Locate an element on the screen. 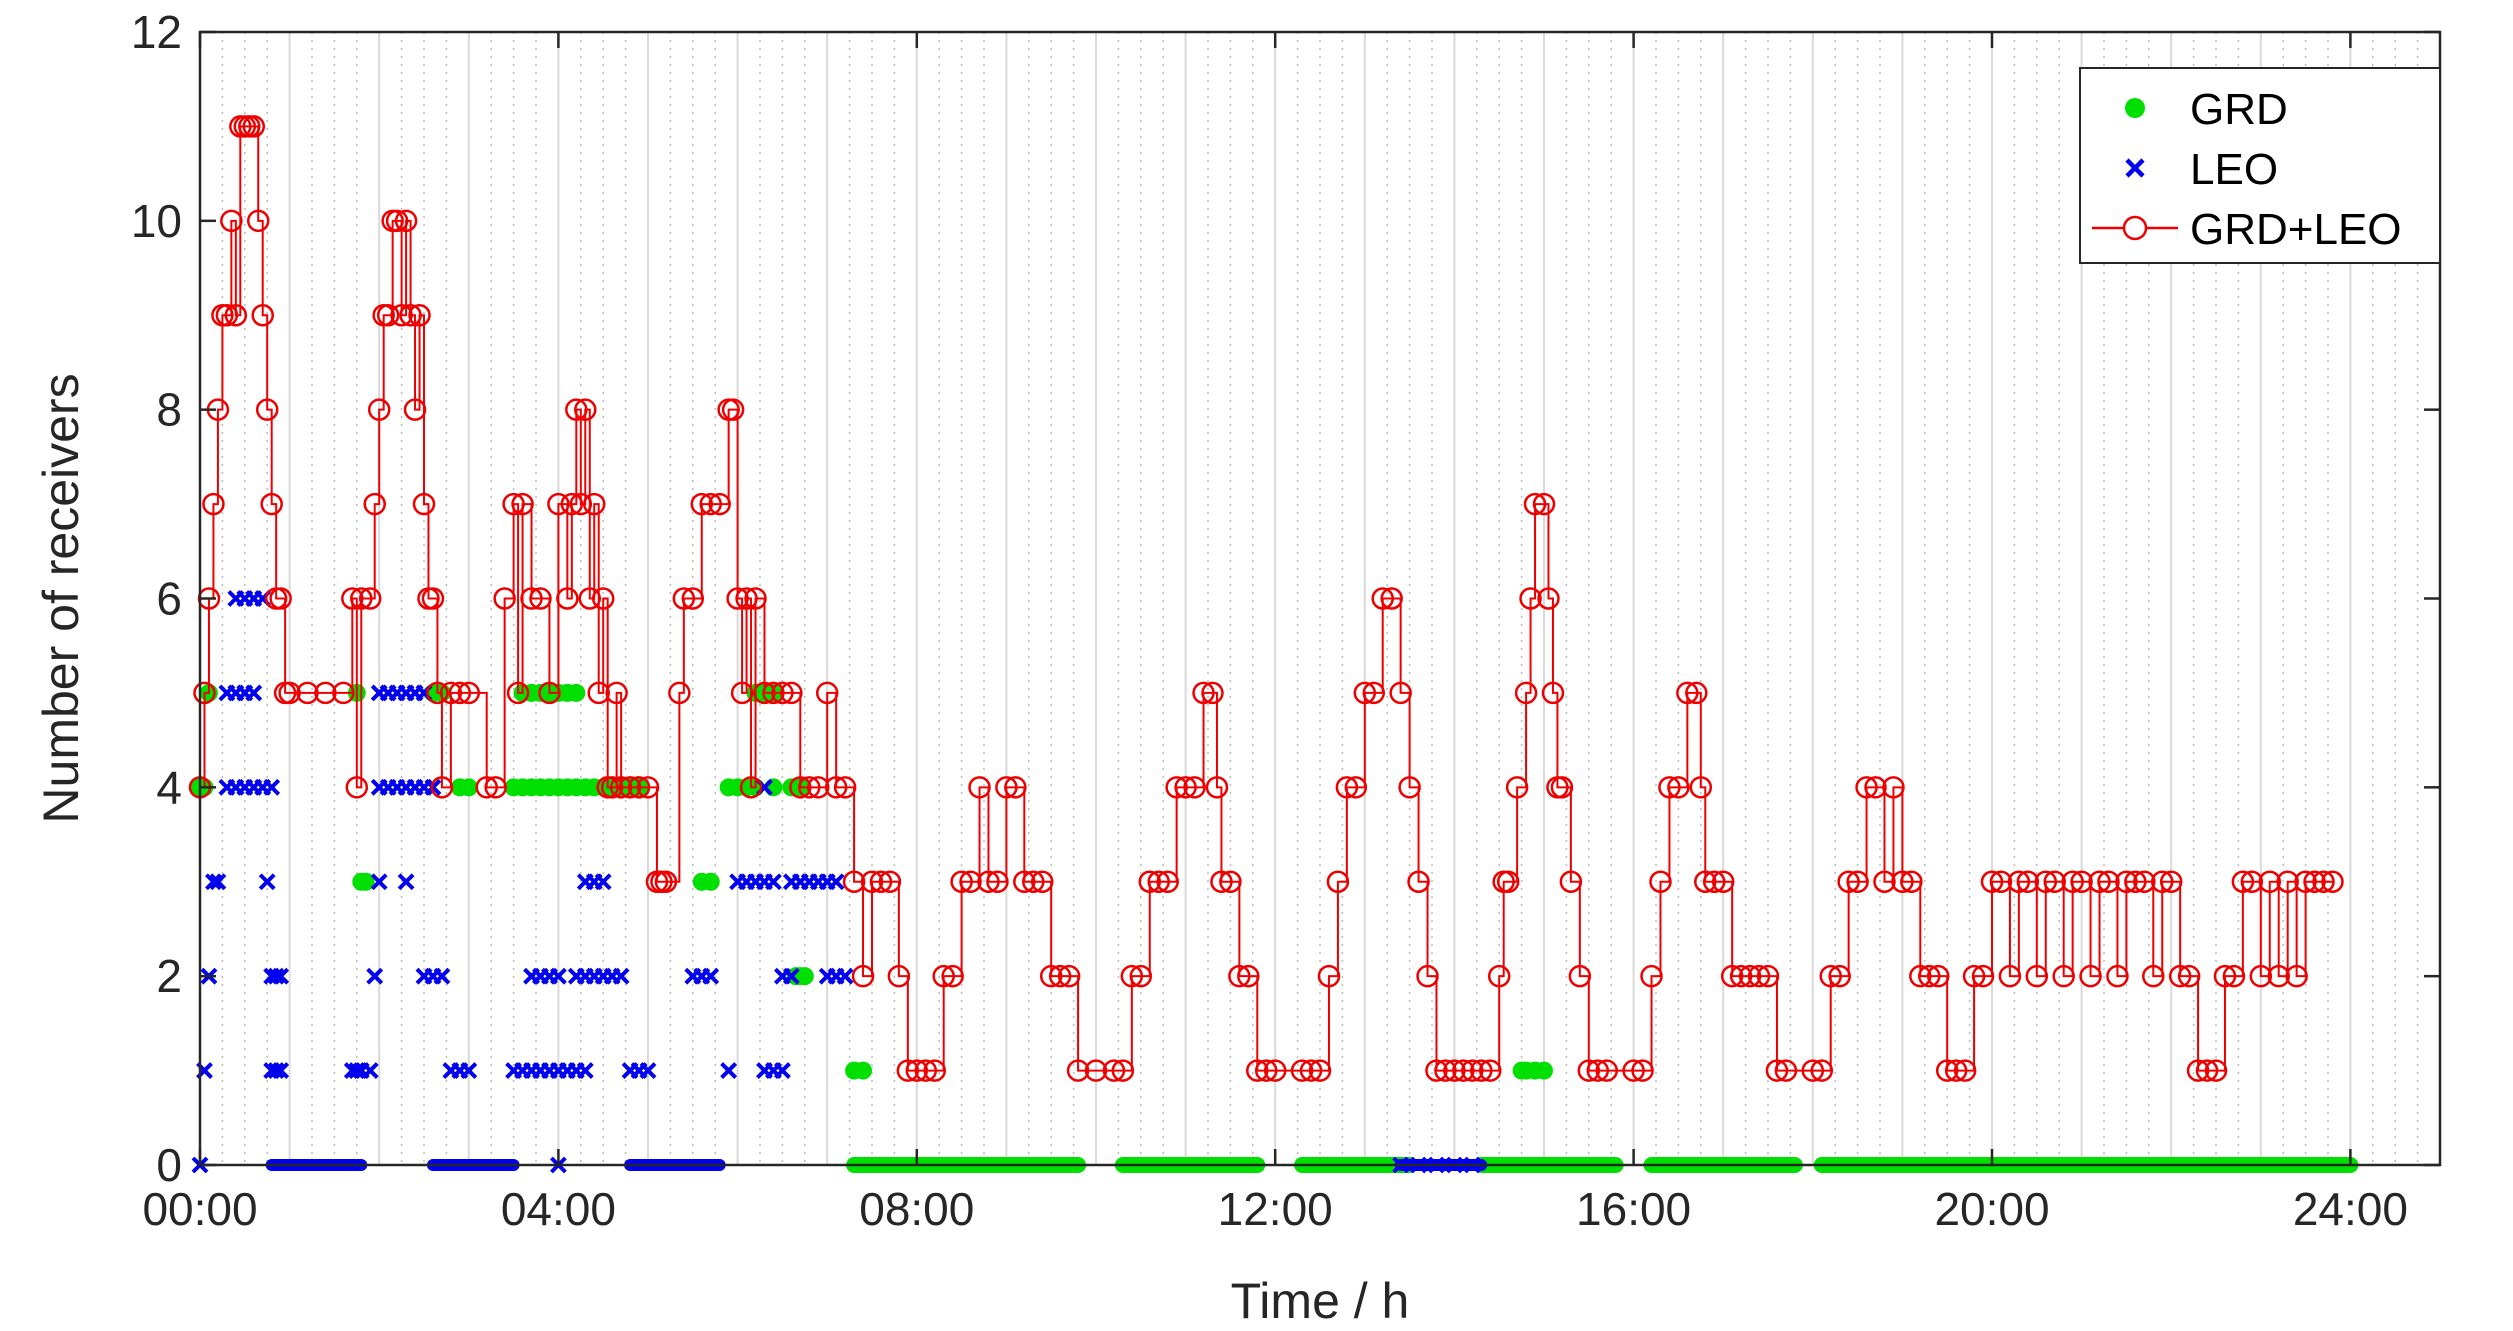 Image resolution: width=2513 pixels, height=1331 pixels. y-tick-label: 2 is located at coordinates (169, 976).